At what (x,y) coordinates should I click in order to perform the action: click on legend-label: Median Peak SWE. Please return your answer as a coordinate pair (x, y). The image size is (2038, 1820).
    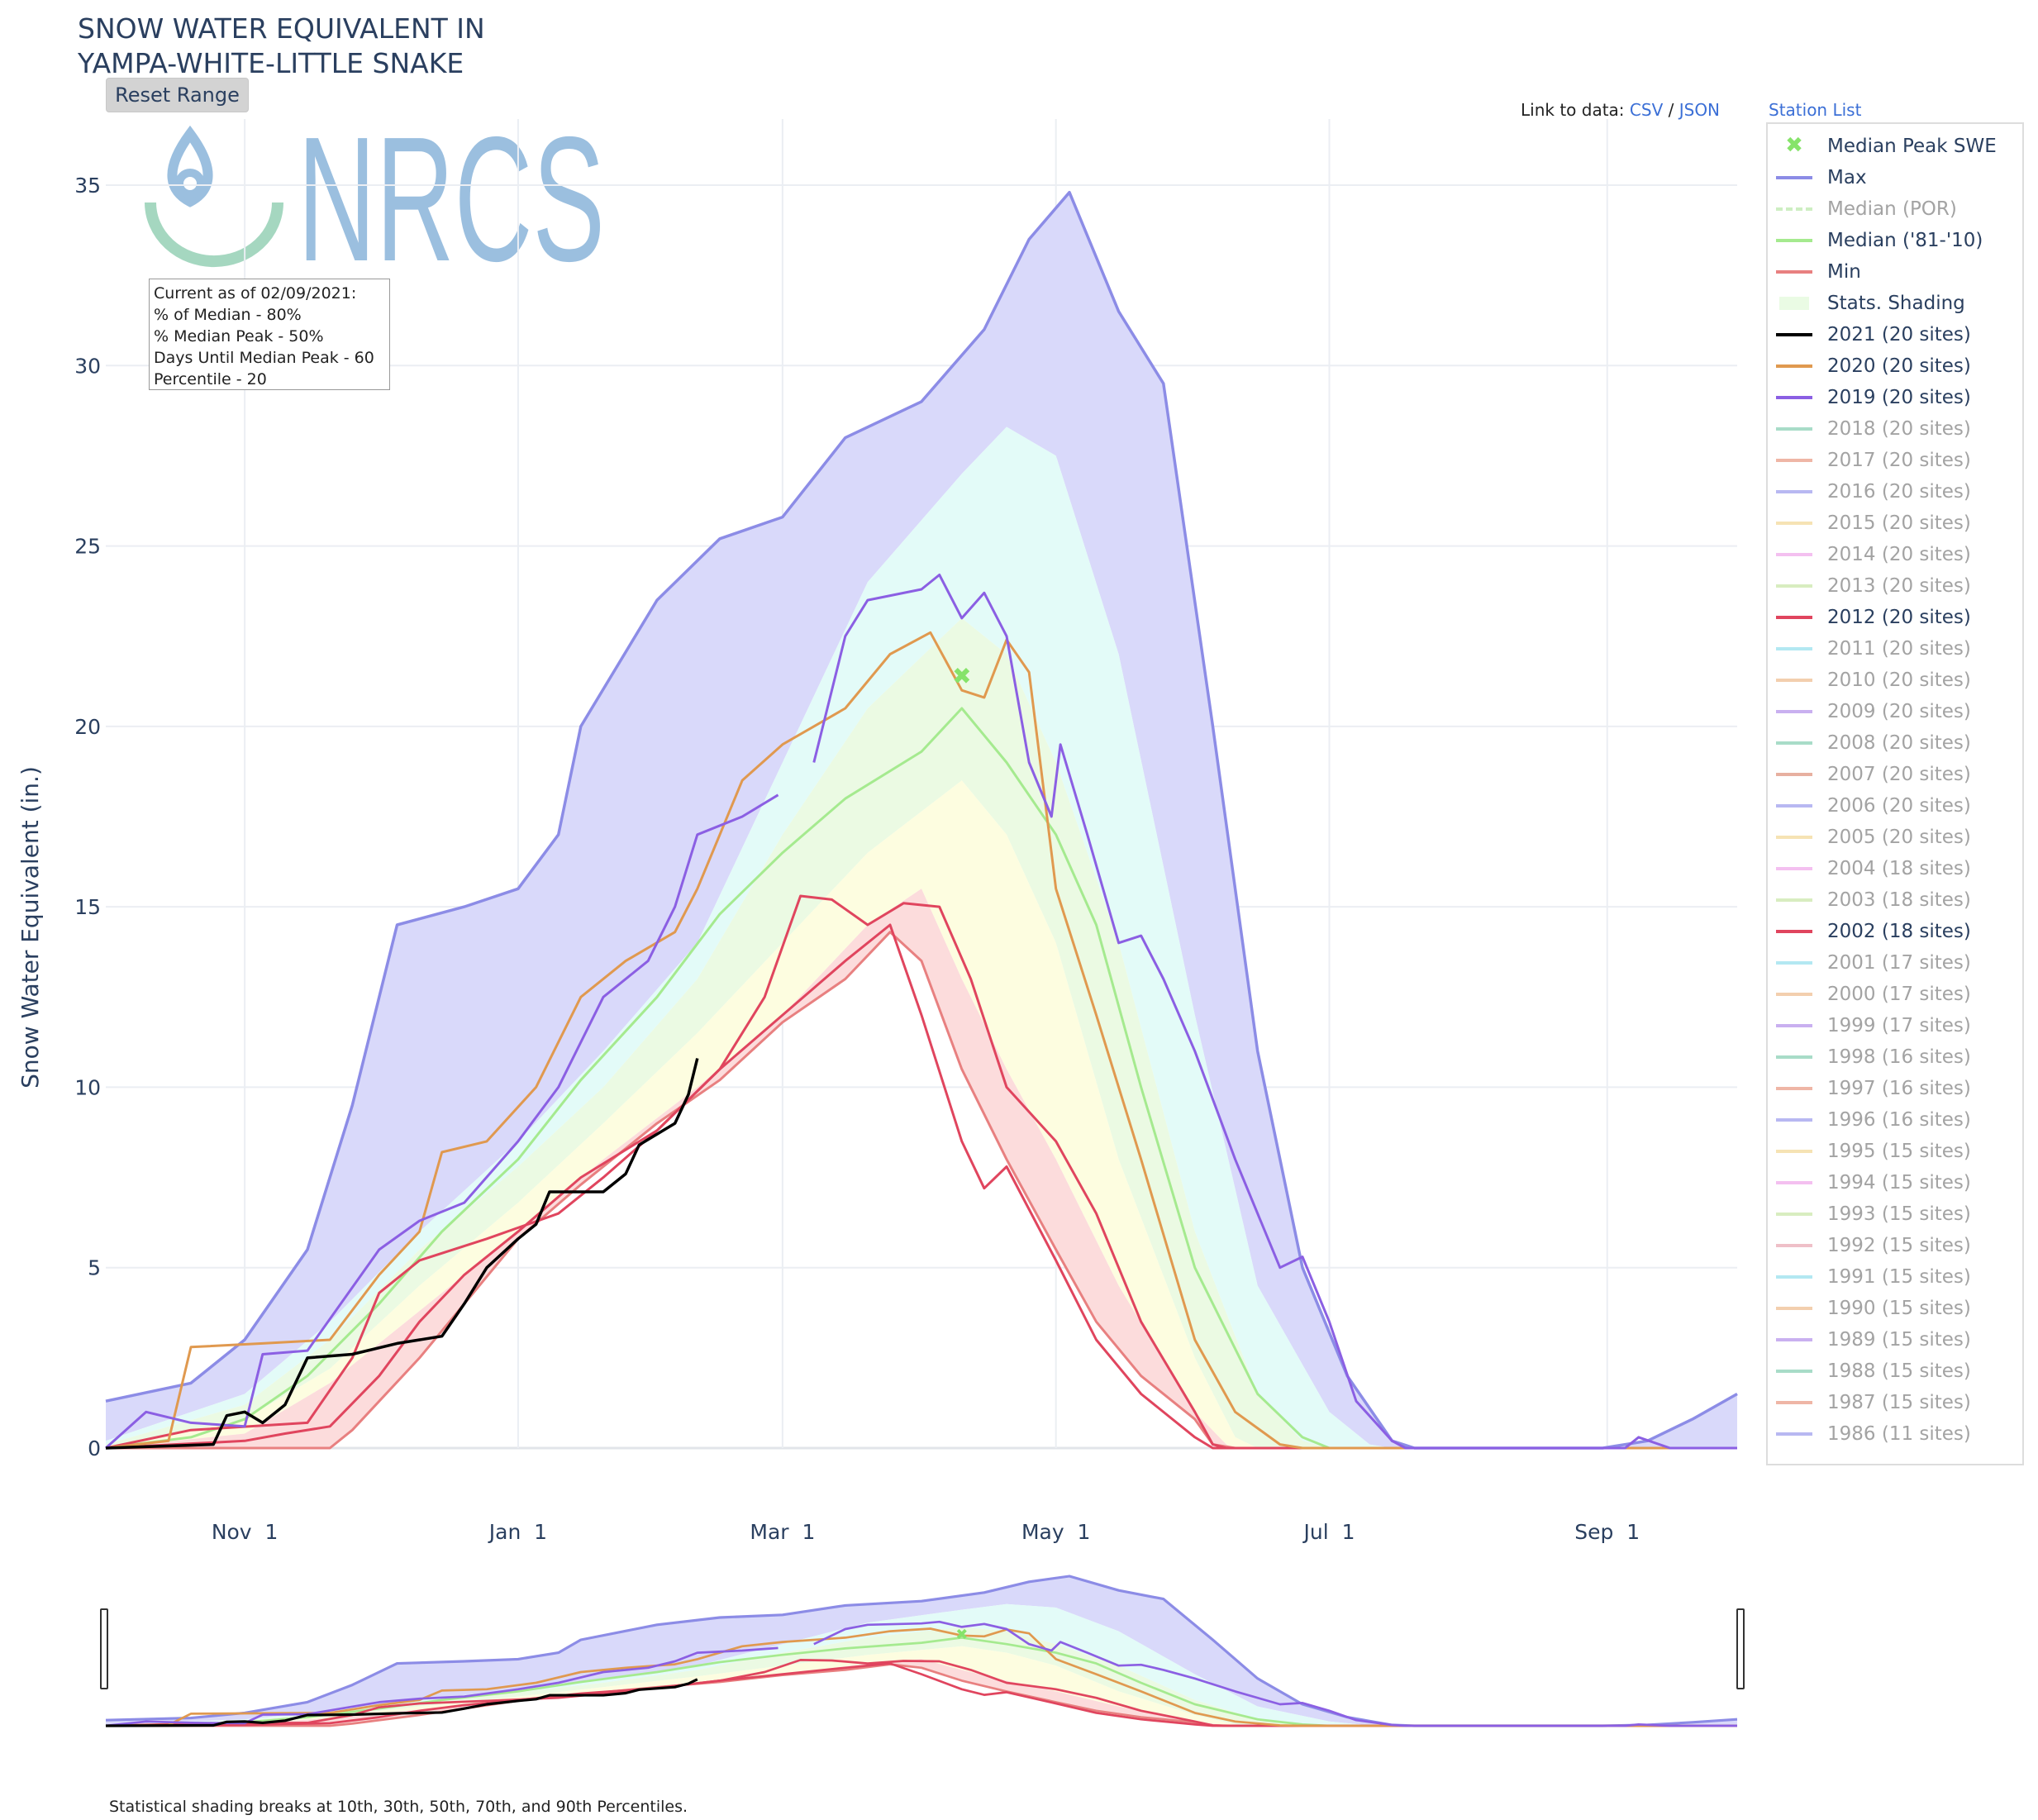
    Looking at the image, I should click on (1912, 146).